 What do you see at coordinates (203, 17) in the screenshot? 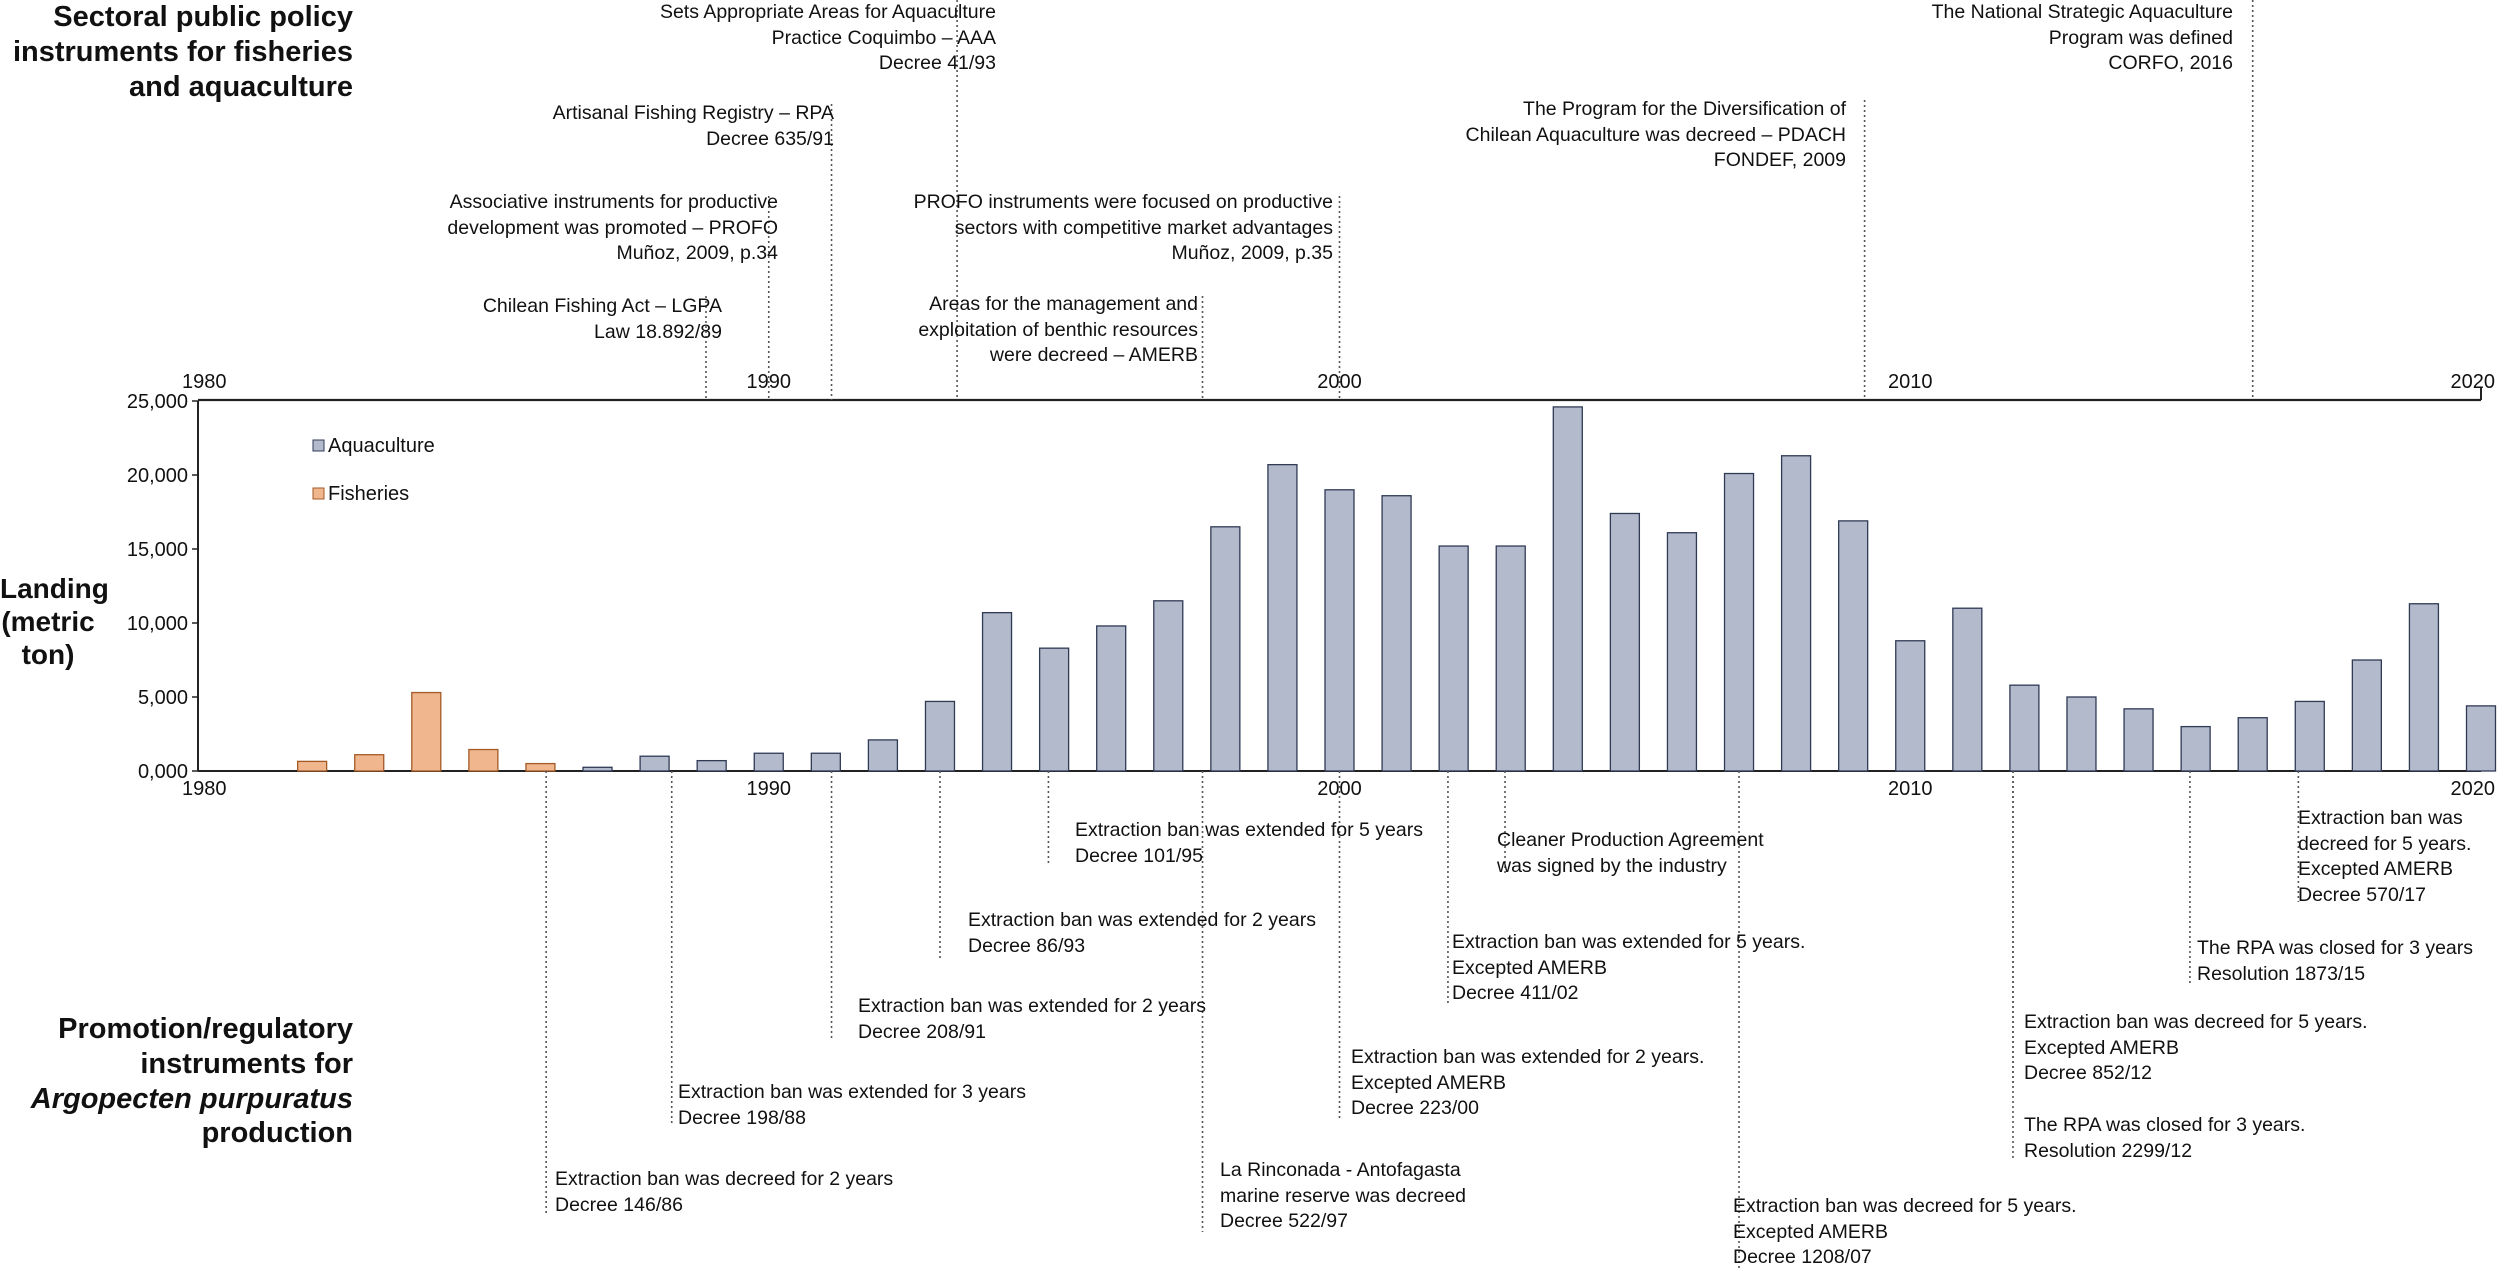
I see `top-title-line: Sectoral public policy` at bounding box center [203, 17].